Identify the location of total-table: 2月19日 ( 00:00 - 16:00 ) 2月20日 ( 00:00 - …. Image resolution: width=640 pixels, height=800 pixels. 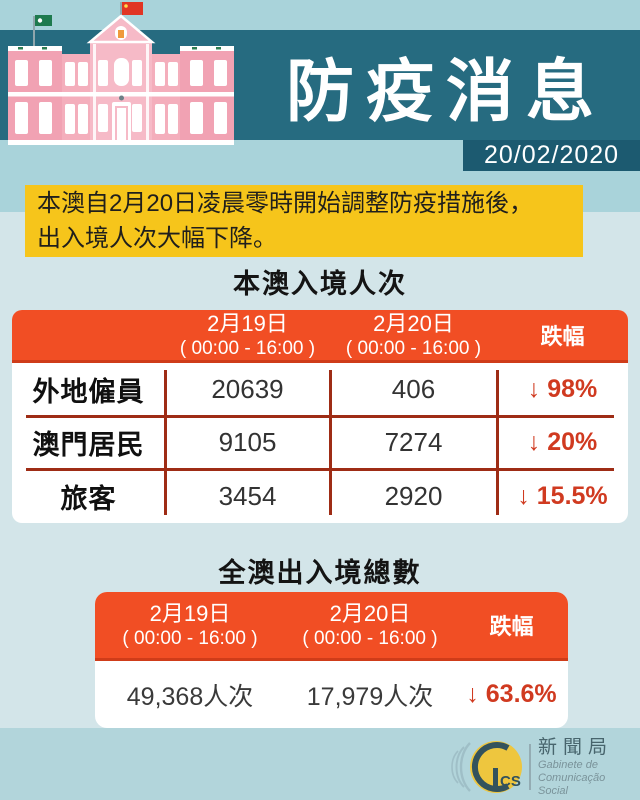
(331, 660).